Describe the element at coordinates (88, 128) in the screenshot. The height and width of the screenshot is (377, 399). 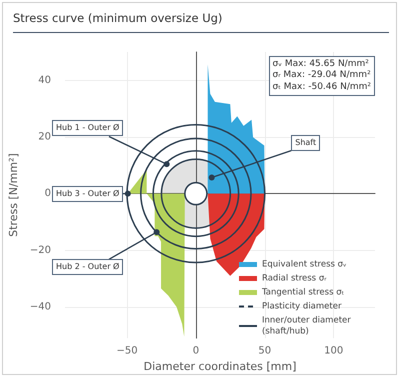
I see `annotation: Hub 1 - Outer Ø` at that location.